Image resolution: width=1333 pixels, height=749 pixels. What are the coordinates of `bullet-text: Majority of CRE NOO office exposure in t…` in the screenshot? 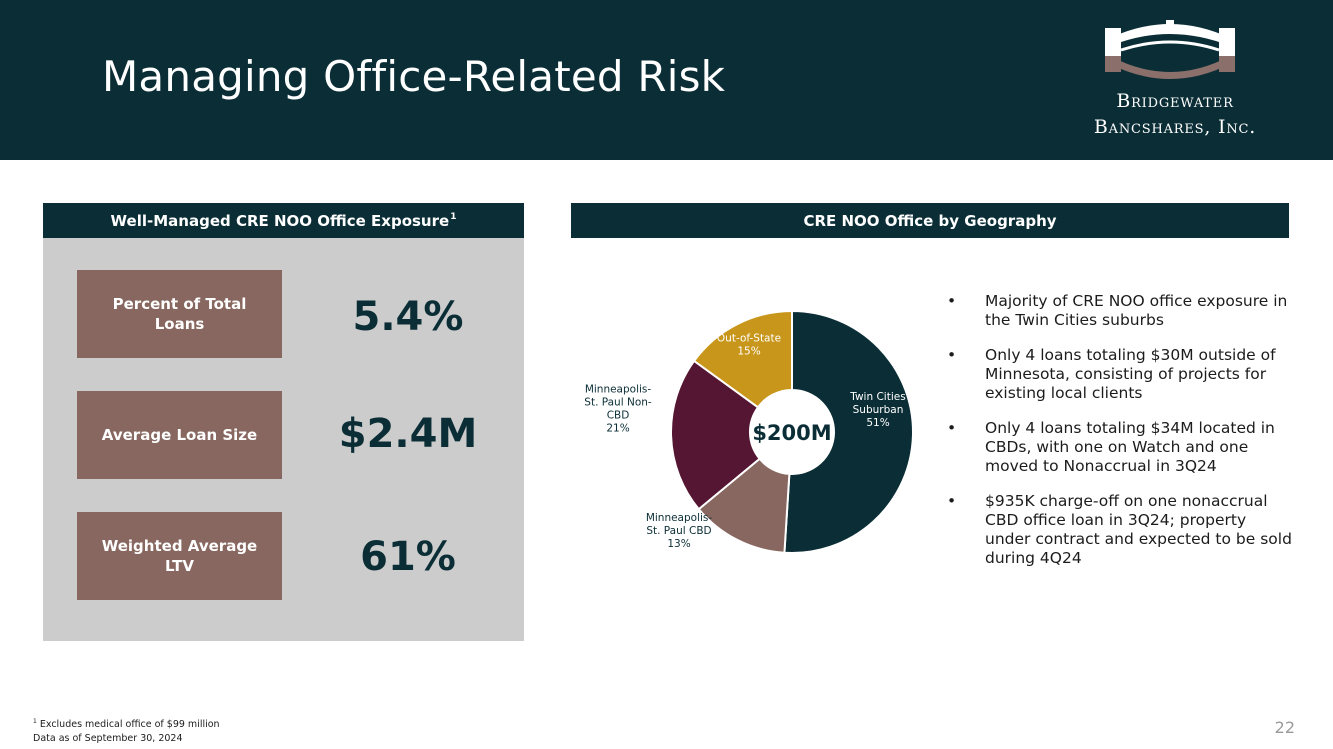 It's located at (1136, 310).